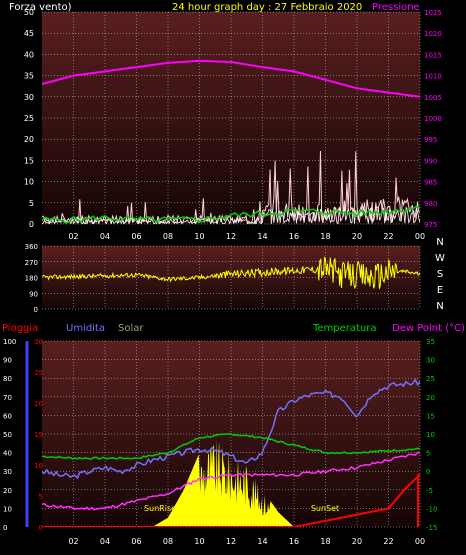 This screenshot has height=555, width=466. I want to click on wind-direction-line, so click(231, 273).